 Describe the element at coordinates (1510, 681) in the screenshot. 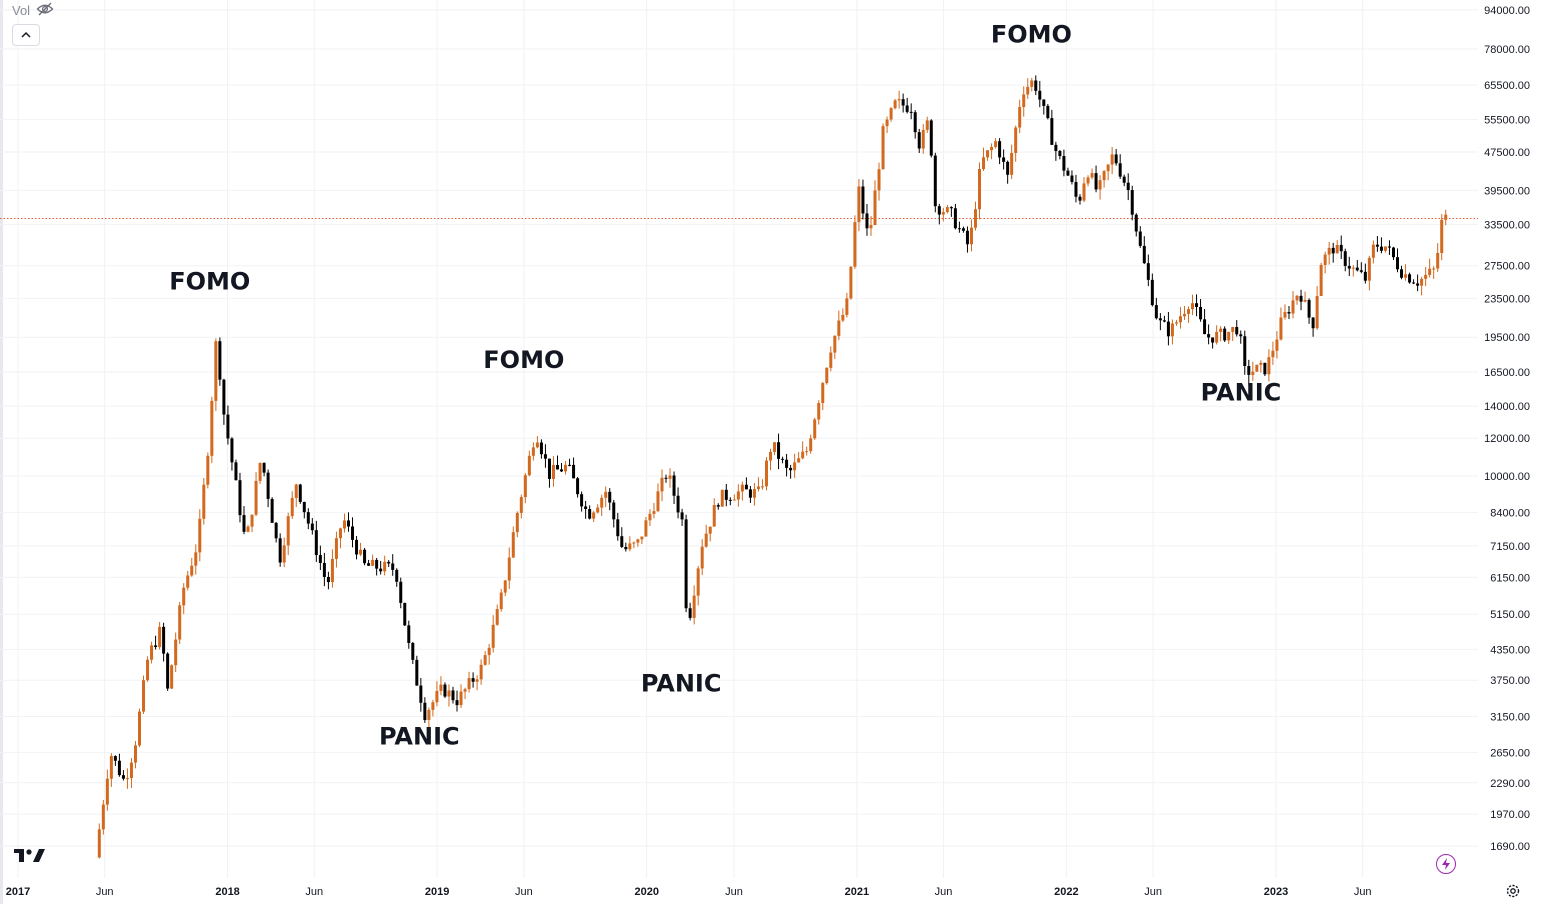

I see `price-tick-label: 3750.00` at that location.